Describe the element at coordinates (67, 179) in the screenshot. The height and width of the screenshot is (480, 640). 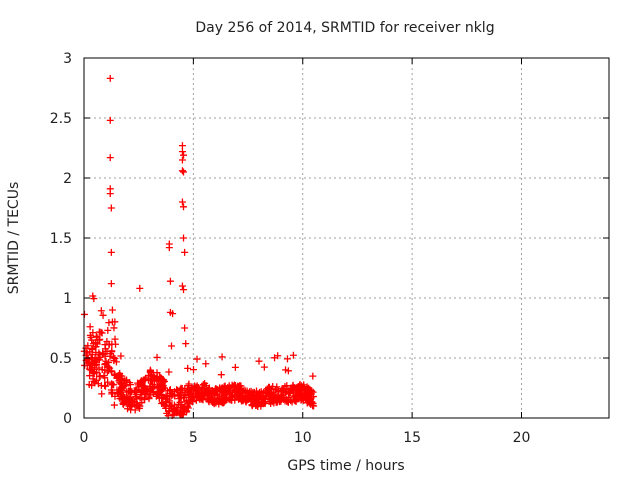
I see `y-tick-label: 2` at that location.